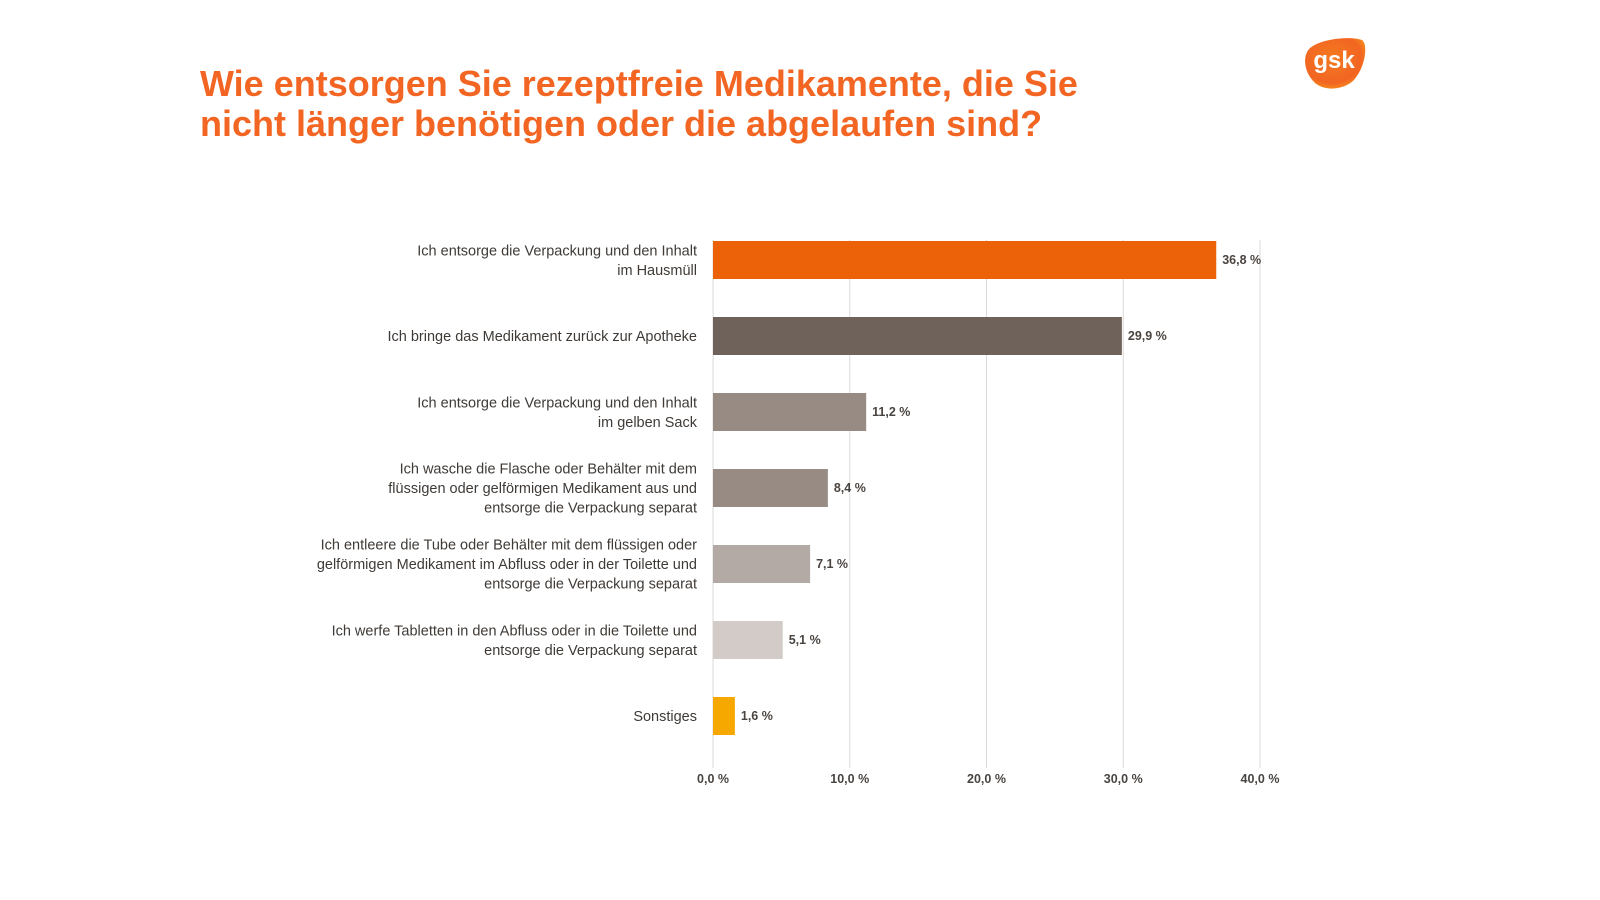 The width and height of the screenshot is (1600, 900). What do you see at coordinates (986, 779) in the screenshot?
I see `x-tick-label-2: 20,0 %` at bounding box center [986, 779].